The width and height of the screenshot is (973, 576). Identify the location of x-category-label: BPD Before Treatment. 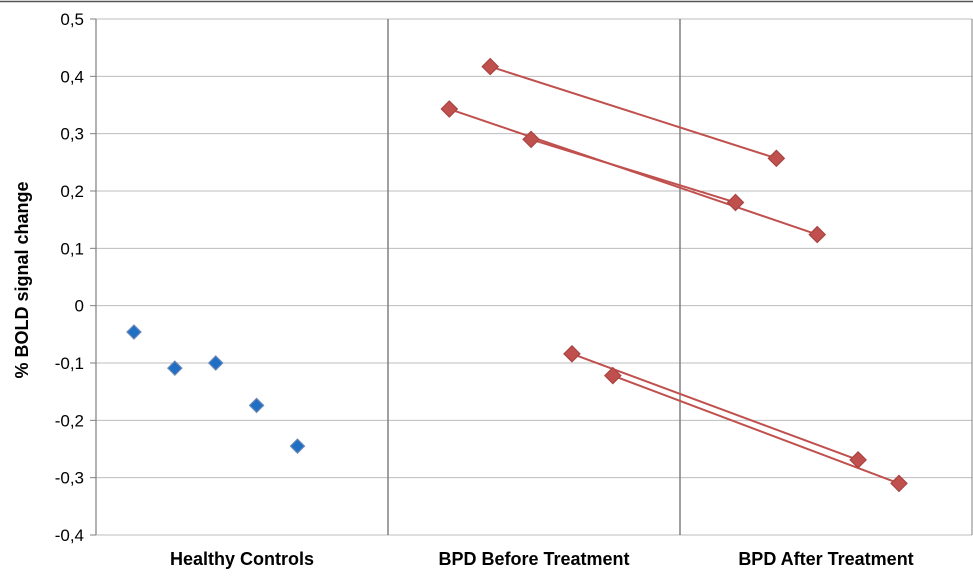
(533, 559).